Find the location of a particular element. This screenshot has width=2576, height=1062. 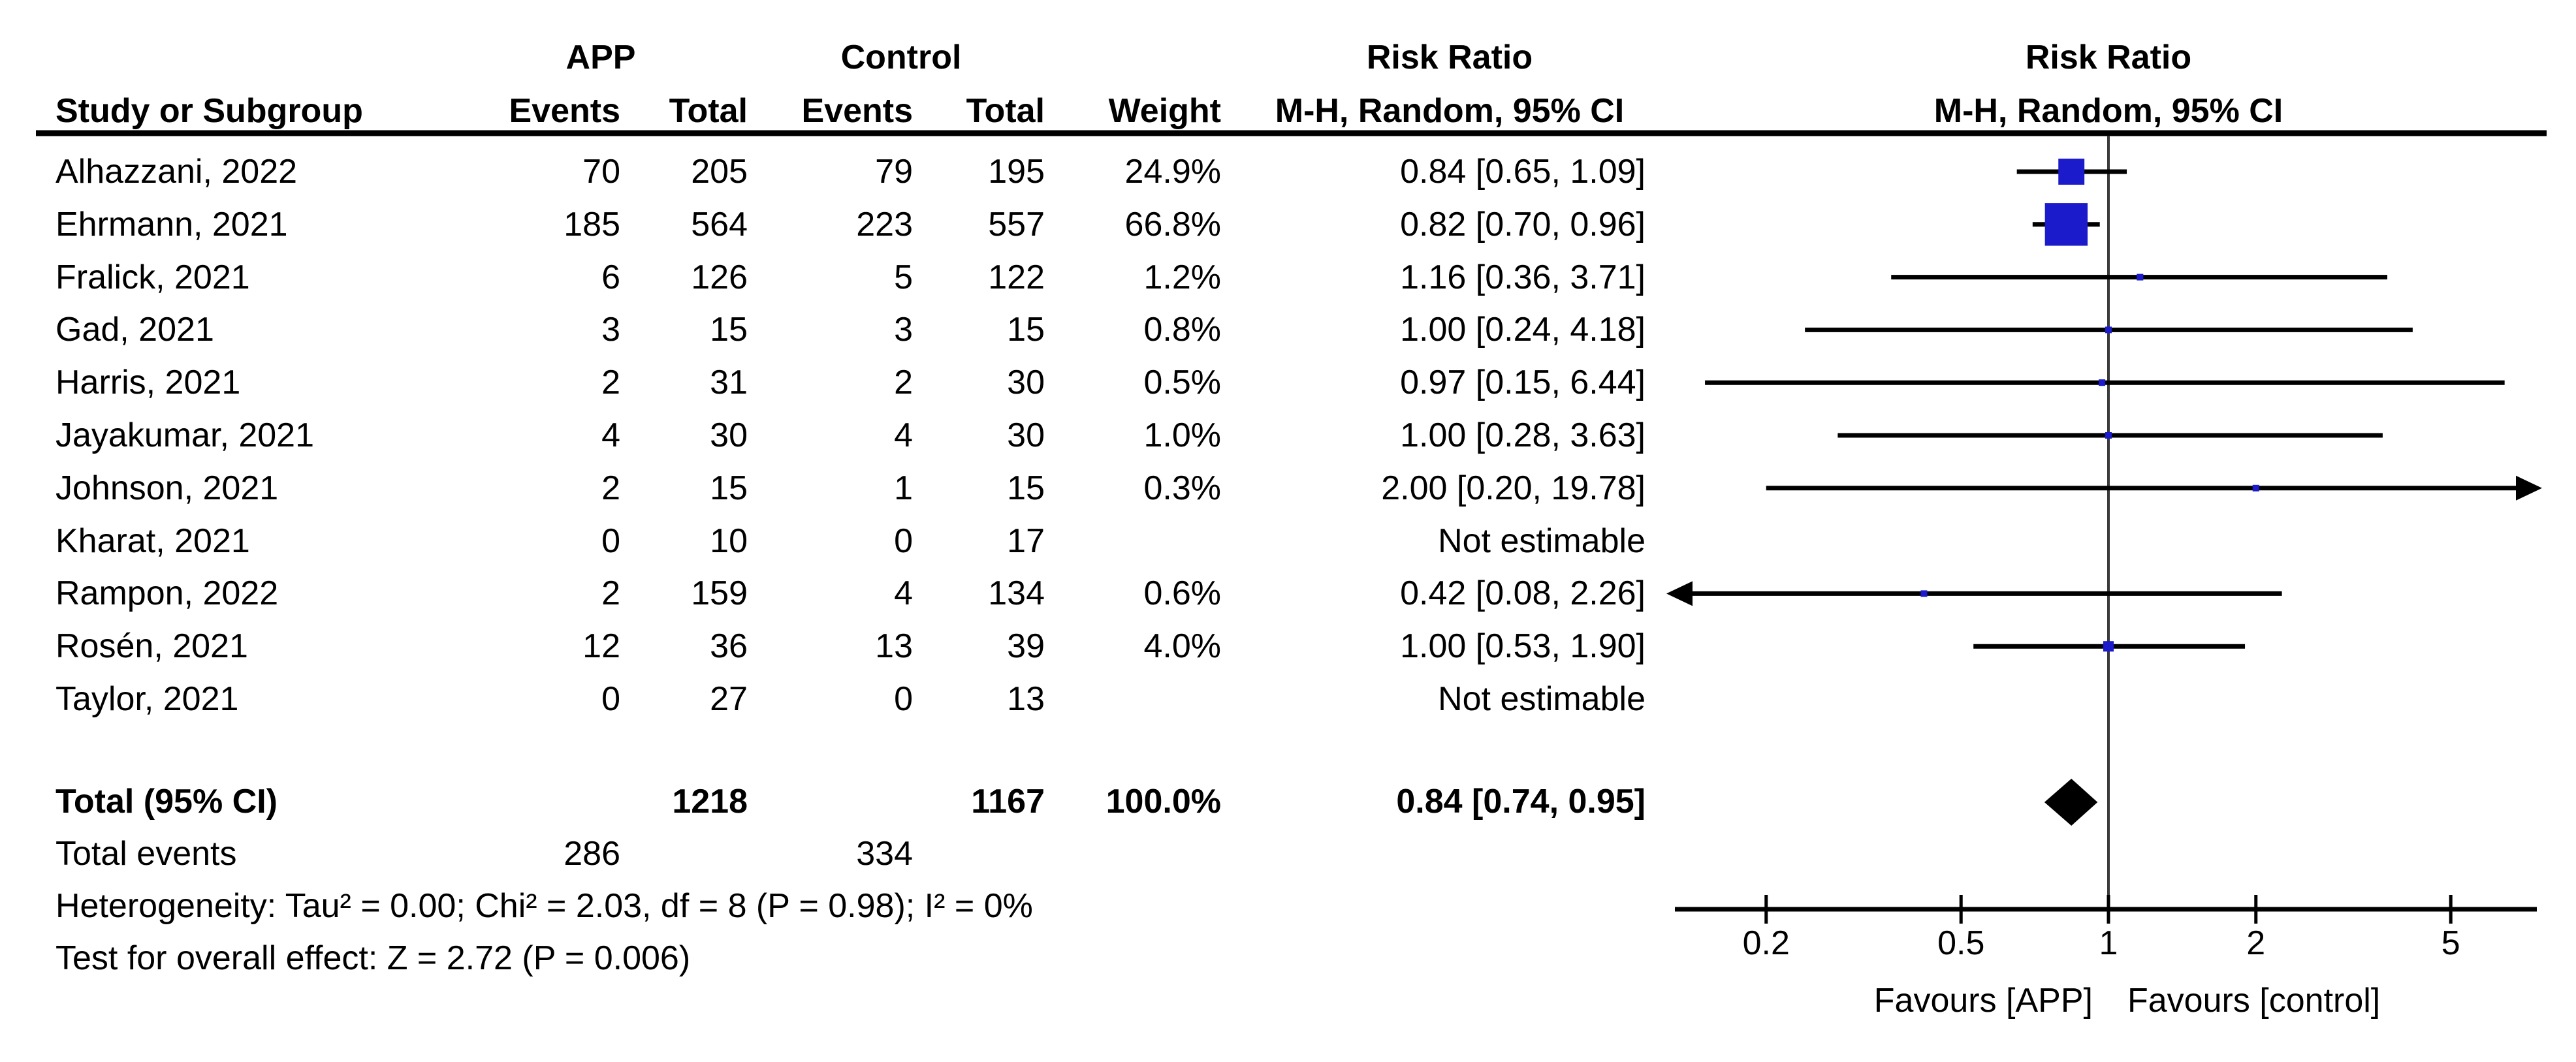

app-events-cell: 4 is located at coordinates (611, 435).